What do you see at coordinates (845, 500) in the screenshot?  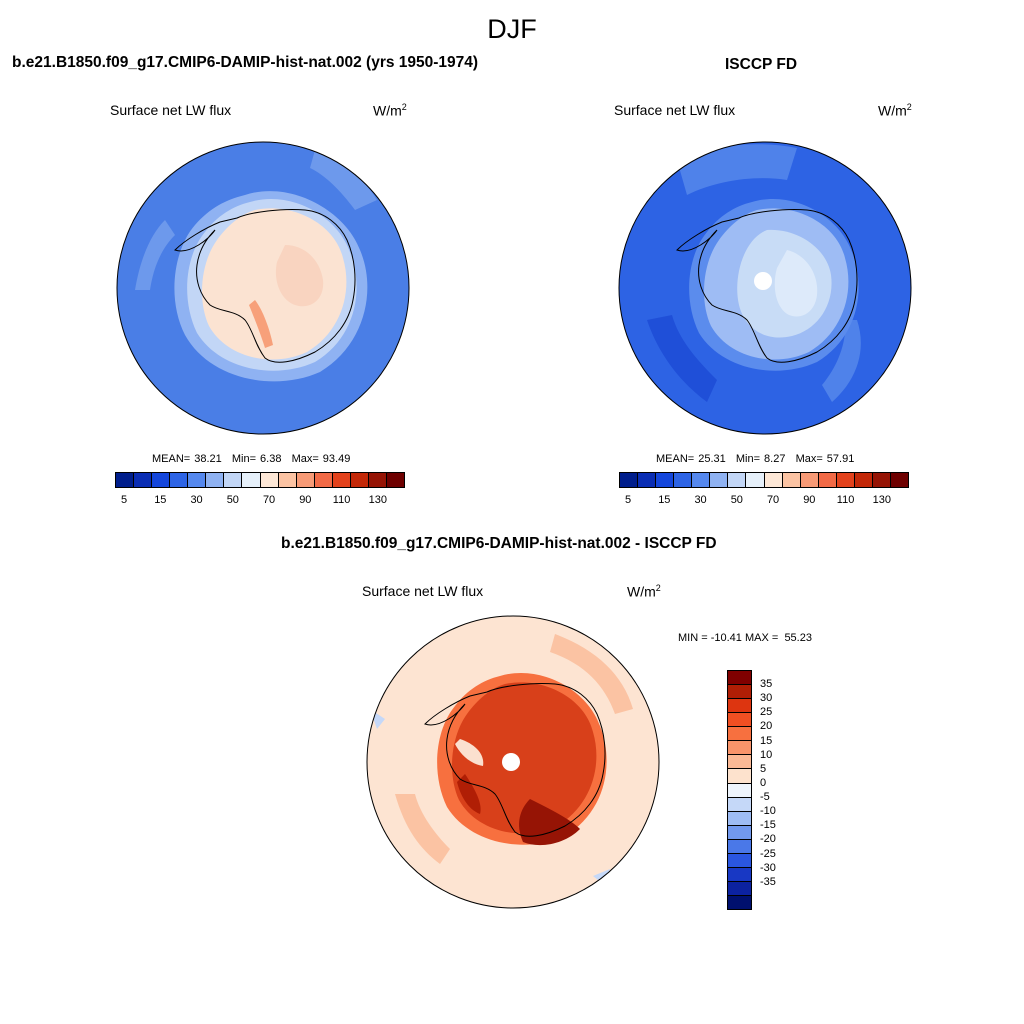 I see `panel-2-colorbar-tick-label: 110` at bounding box center [845, 500].